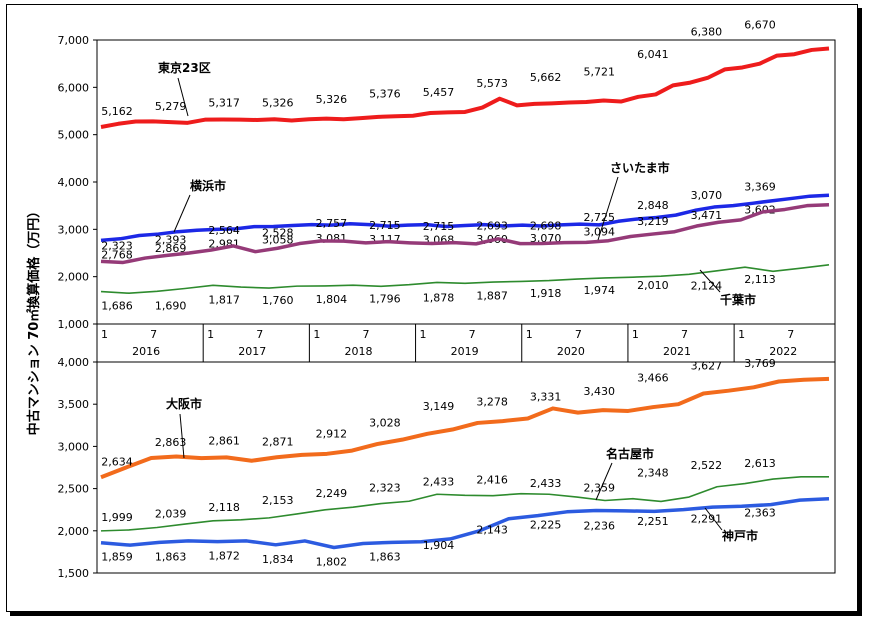  What do you see at coordinates (171, 442) in the screenshot?
I see `data-label: 2,863` at bounding box center [171, 442].